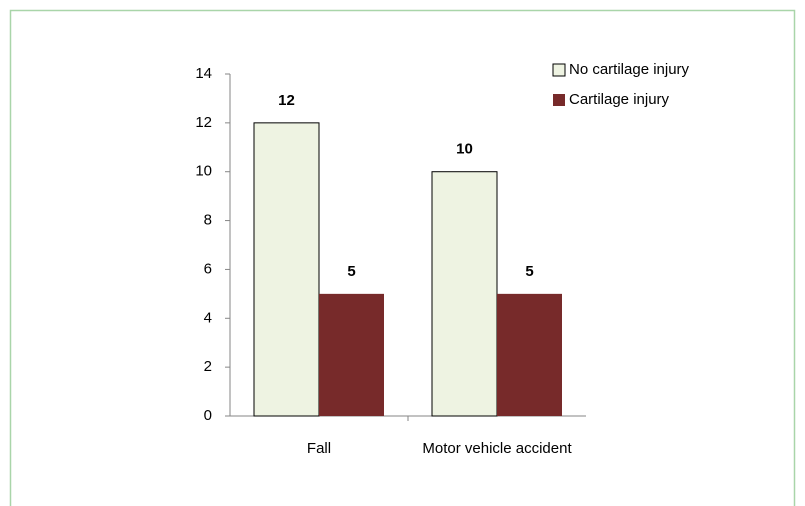  What do you see at coordinates (203, 73) in the screenshot?
I see `y-tick-label: 14` at bounding box center [203, 73].